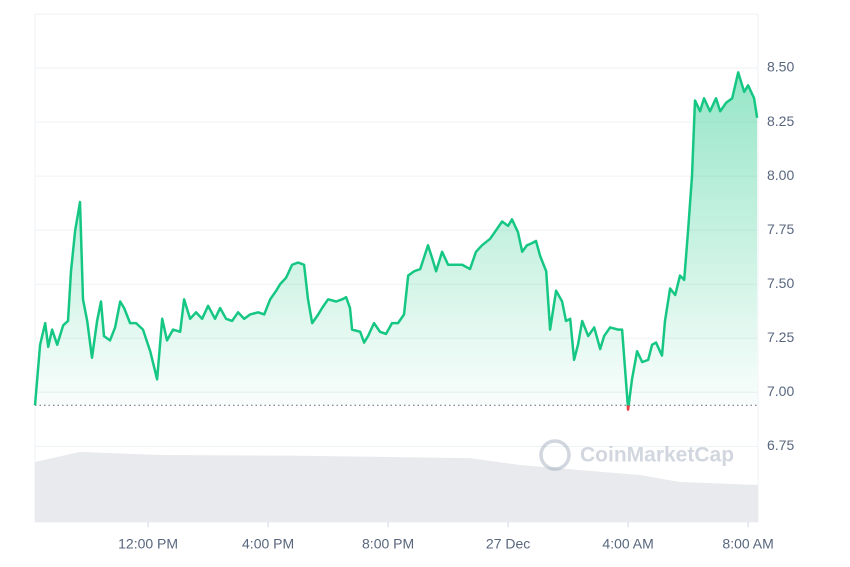 The height and width of the screenshot is (567, 850). I want to click on watermark: CoinMarketCap, so click(636, 455).